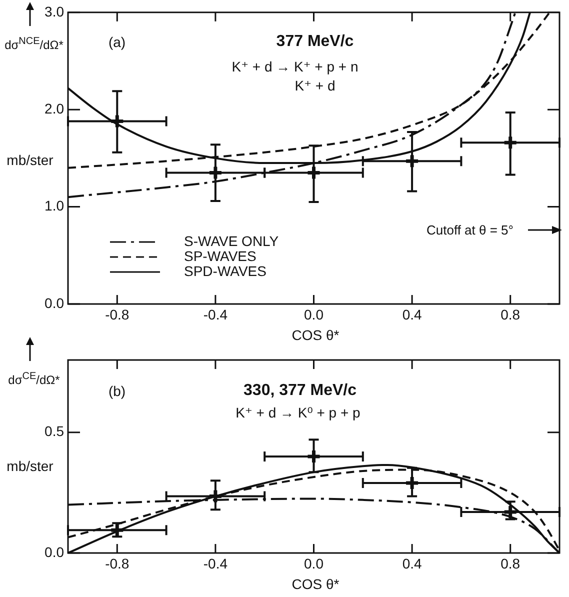  I want to click on annotation: (a), so click(117, 42).